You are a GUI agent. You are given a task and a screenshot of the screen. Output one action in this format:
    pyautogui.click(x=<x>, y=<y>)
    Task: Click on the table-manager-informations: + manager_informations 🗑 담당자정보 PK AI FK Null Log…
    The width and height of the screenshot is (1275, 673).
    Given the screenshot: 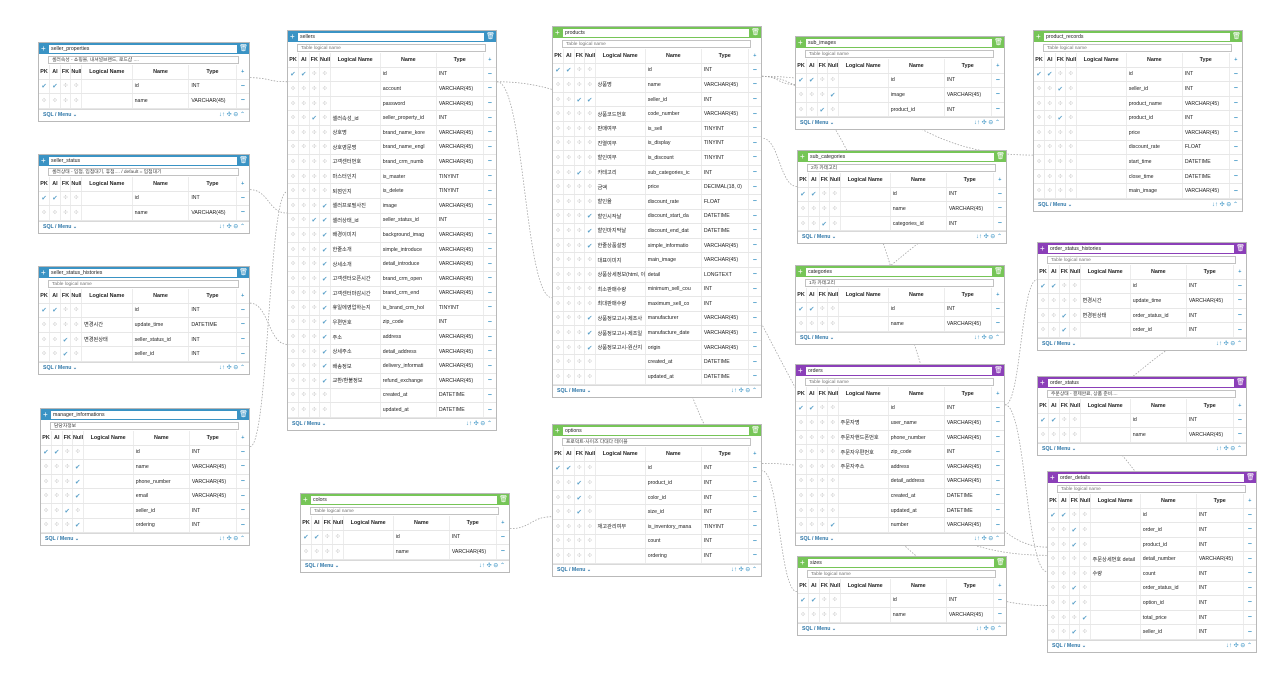 What is the action you would take?
    pyautogui.click(x=145, y=477)
    